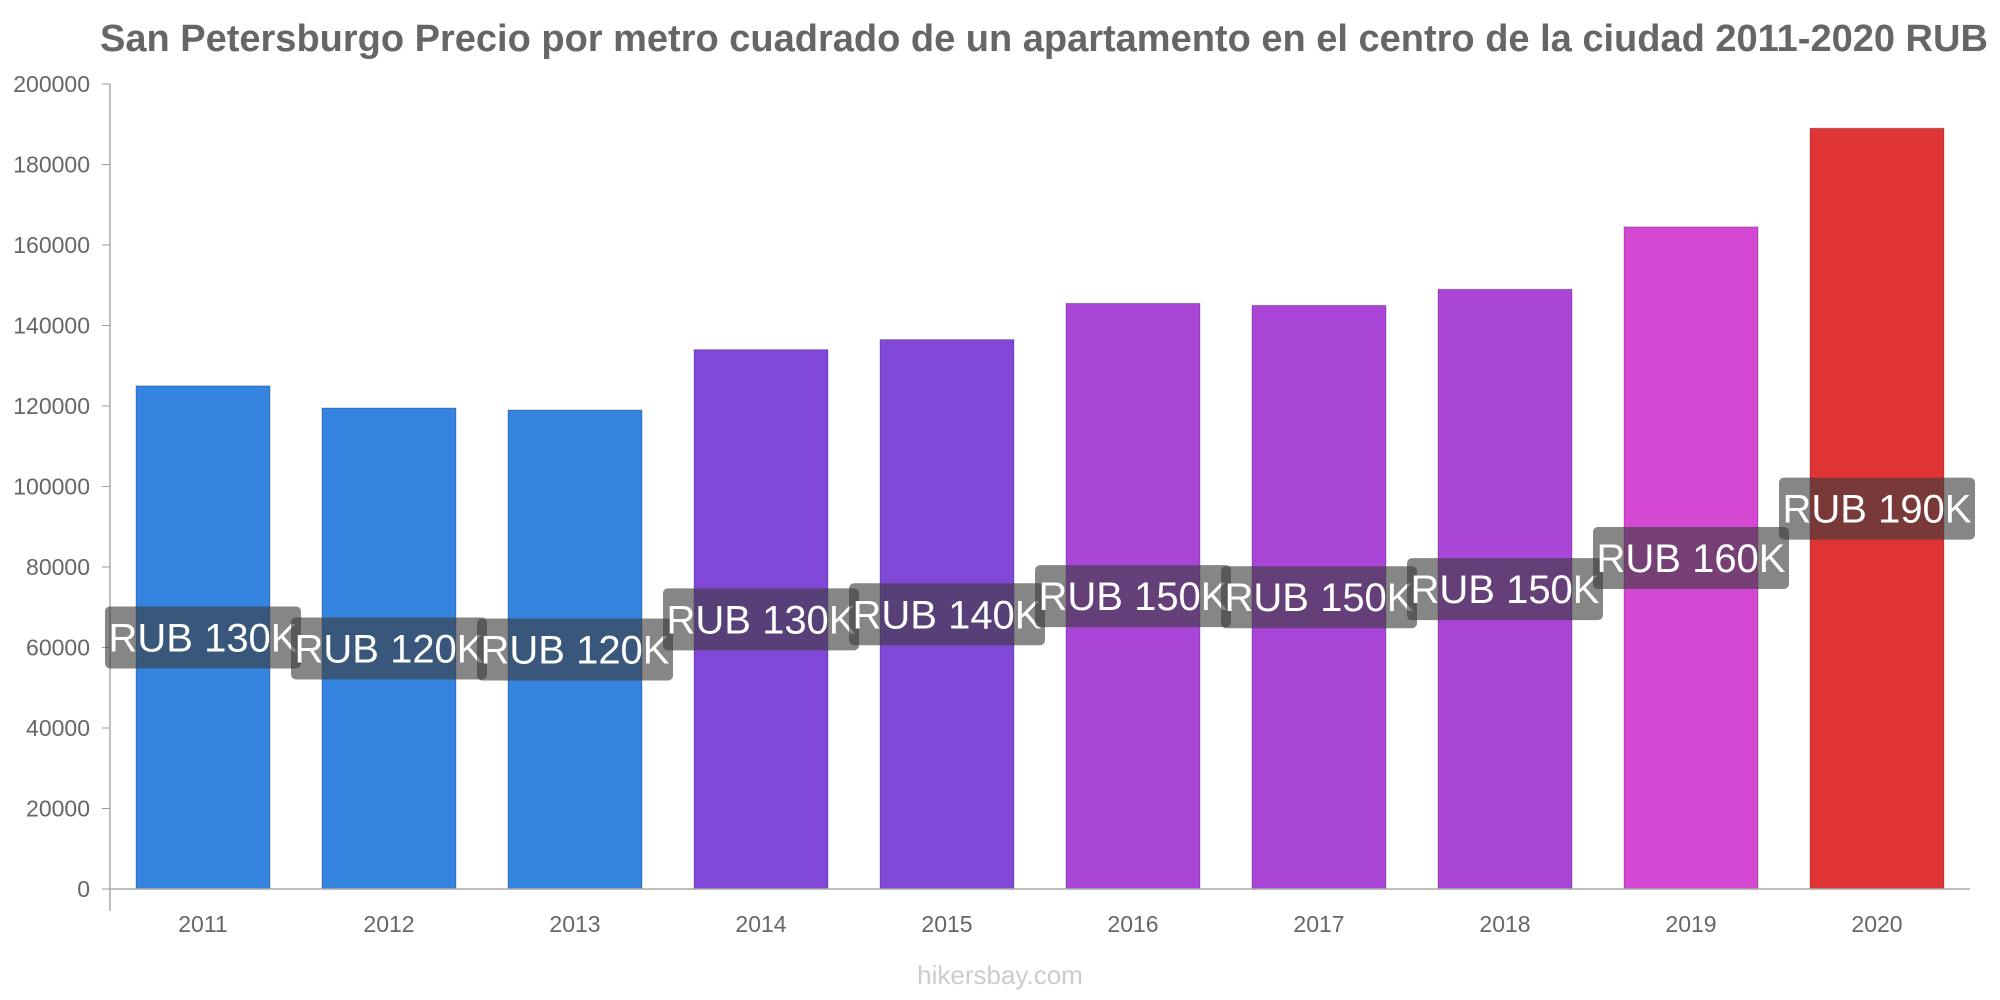  I want to click on watermark: hikersbay.com, so click(1000, 975).